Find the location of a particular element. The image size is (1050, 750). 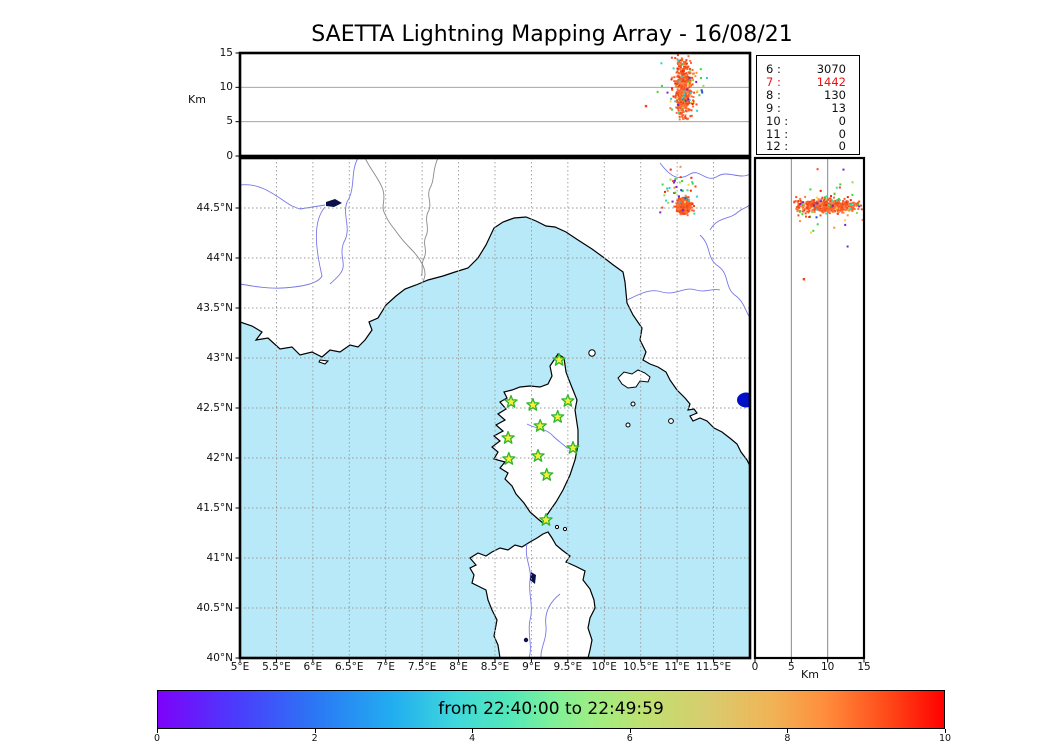

montecristo-island is located at coordinates (628, 425).